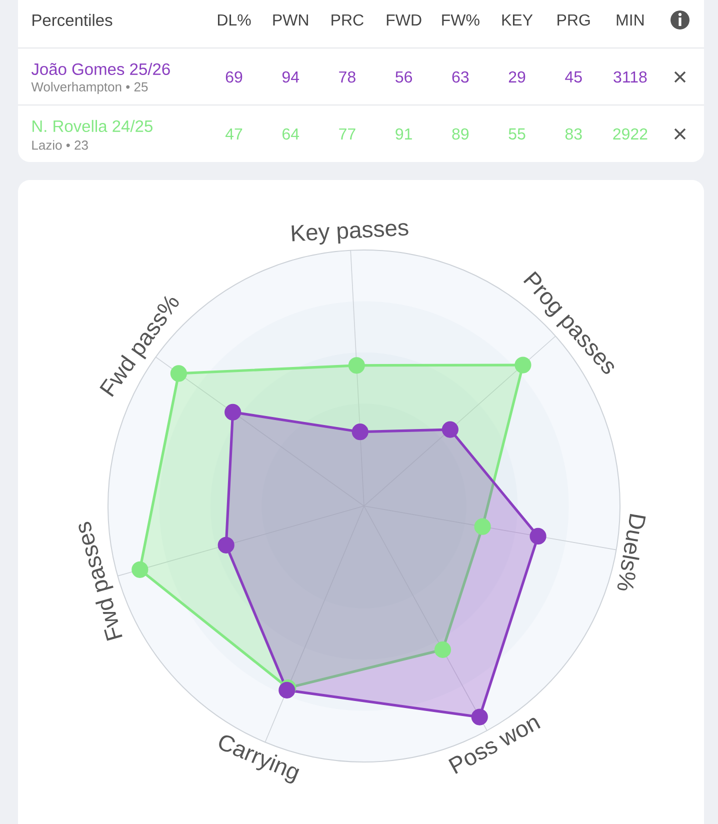 The height and width of the screenshot is (824, 718). What do you see at coordinates (517, 77) in the screenshot?
I see `data-label: 29` at bounding box center [517, 77].